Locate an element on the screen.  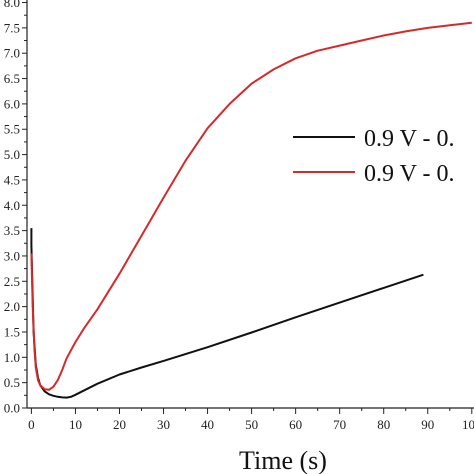
y-tick-label: 6.5 is located at coordinates (12, 78).